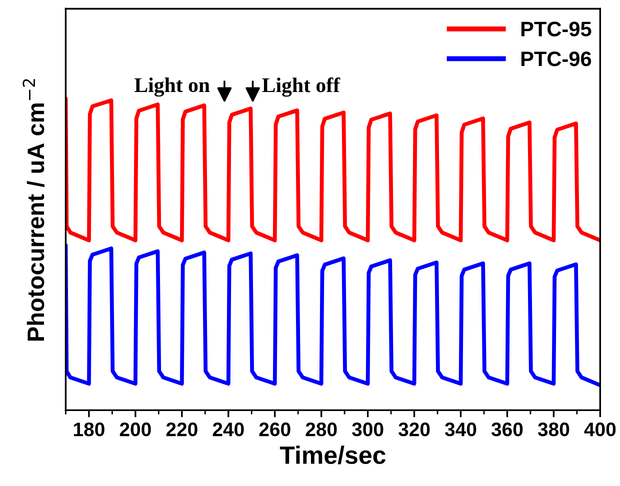 This screenshot has width=620, height=486. Describe the element at coordinates (554, 429) in the screenshot. I see `x-tick-label: 380` at that location.